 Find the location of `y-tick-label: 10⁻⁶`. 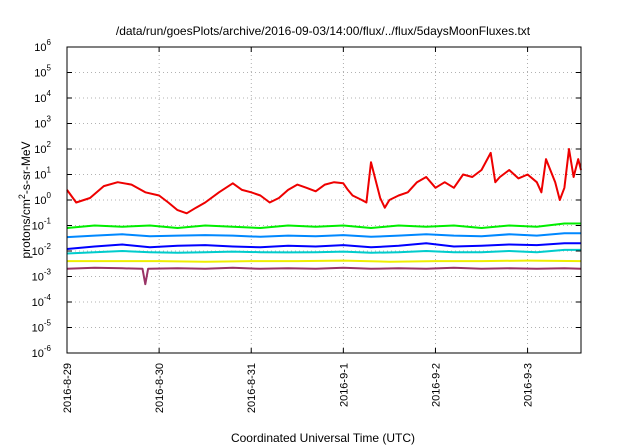

y-tick-label: 10⁻⁶ is located at coordinates (42, 352).